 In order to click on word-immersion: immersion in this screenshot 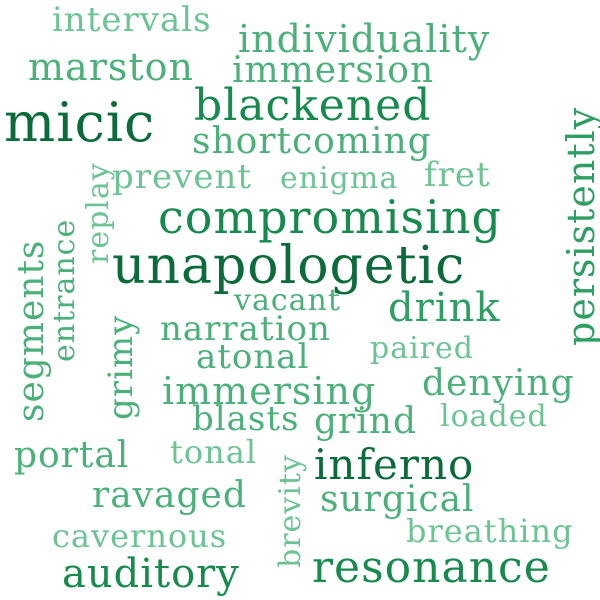, I will do `click(333, 70)`.